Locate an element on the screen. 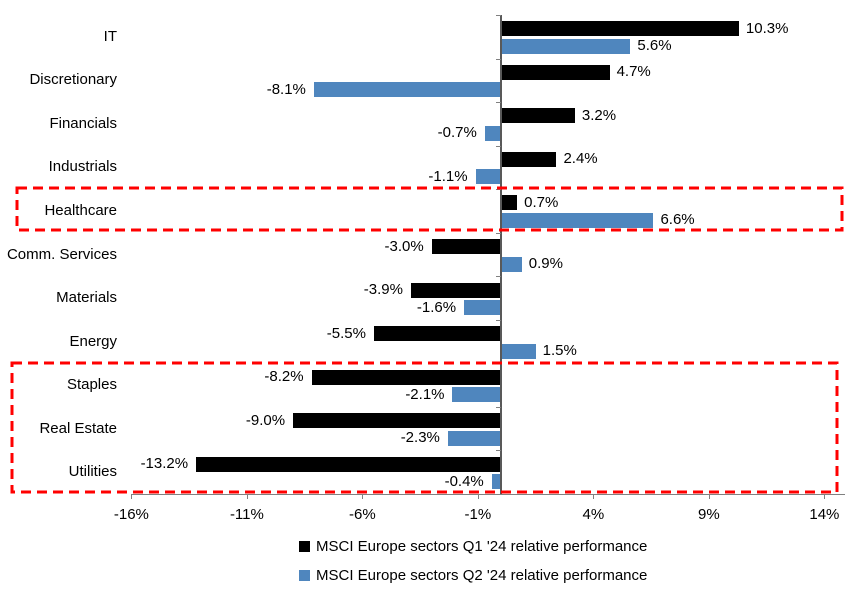  category-label: Materials is located at coordinates (86, 298).